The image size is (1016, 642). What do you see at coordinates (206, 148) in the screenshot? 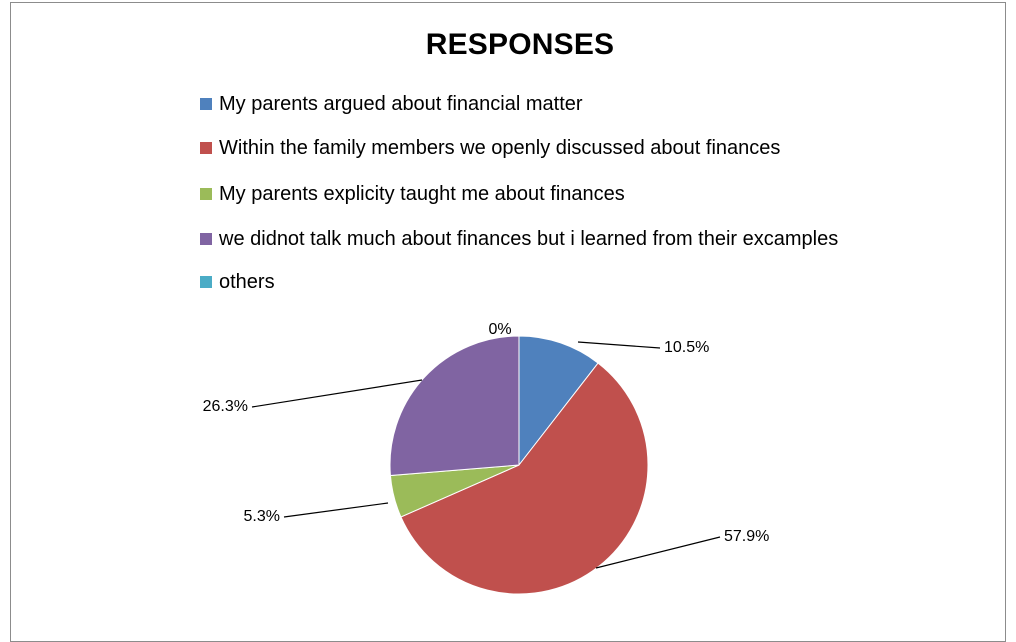
I see `legend-swatch-openly-discussed` at bounding box center [206, 148].